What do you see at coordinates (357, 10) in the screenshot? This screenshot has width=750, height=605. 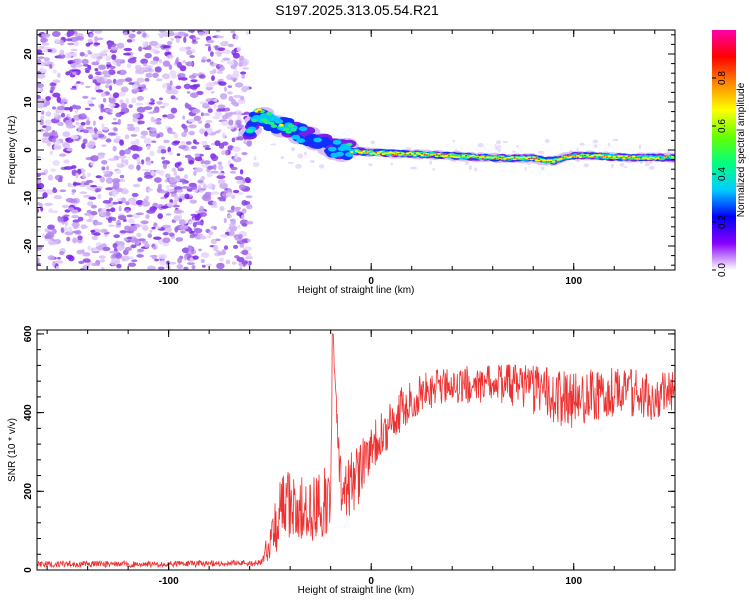 I see `chart-title: S197.2025.313.05.54.R21` at bounding box center [357, 10].